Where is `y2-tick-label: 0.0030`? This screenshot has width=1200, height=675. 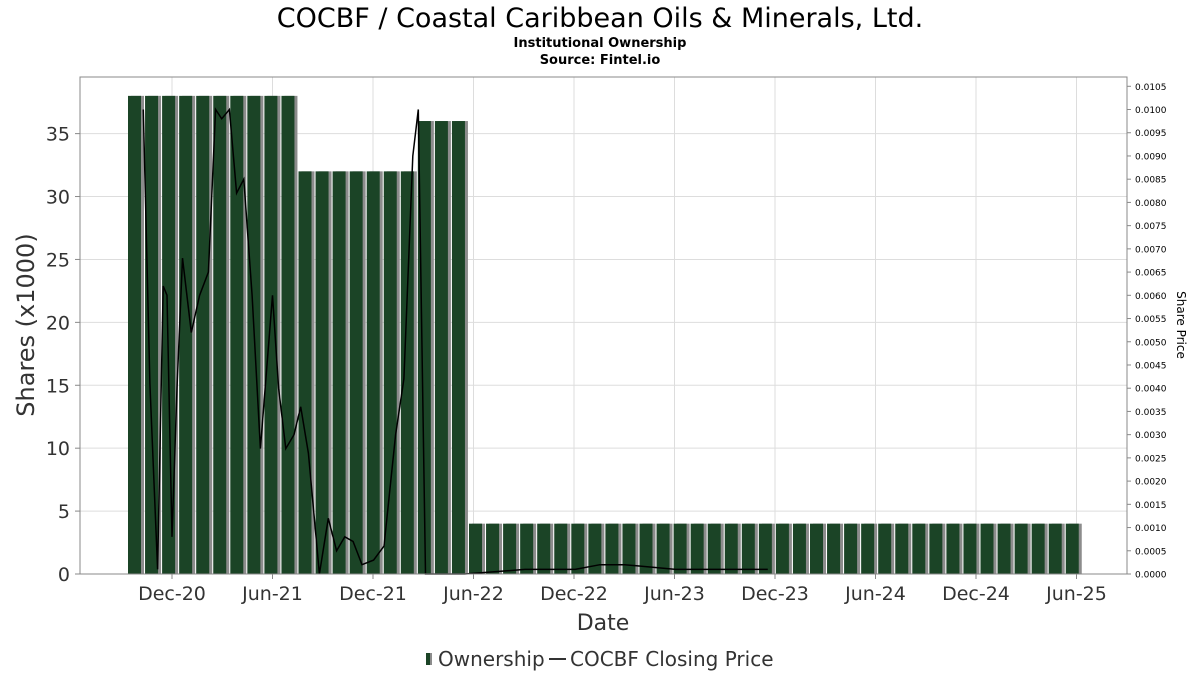 y2-tick-label: 0.0030 is located at coordinates (1151, 436).